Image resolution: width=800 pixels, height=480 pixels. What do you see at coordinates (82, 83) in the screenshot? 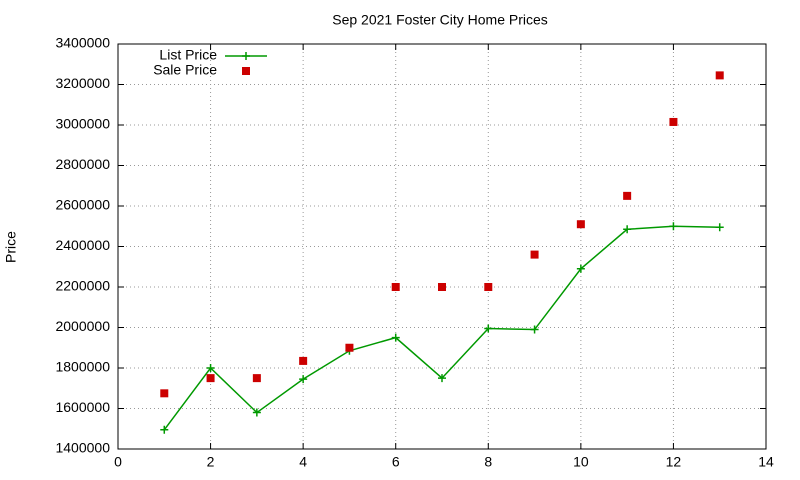
I see `y-tick-label: 3200000` at bounding box center [82, 83].